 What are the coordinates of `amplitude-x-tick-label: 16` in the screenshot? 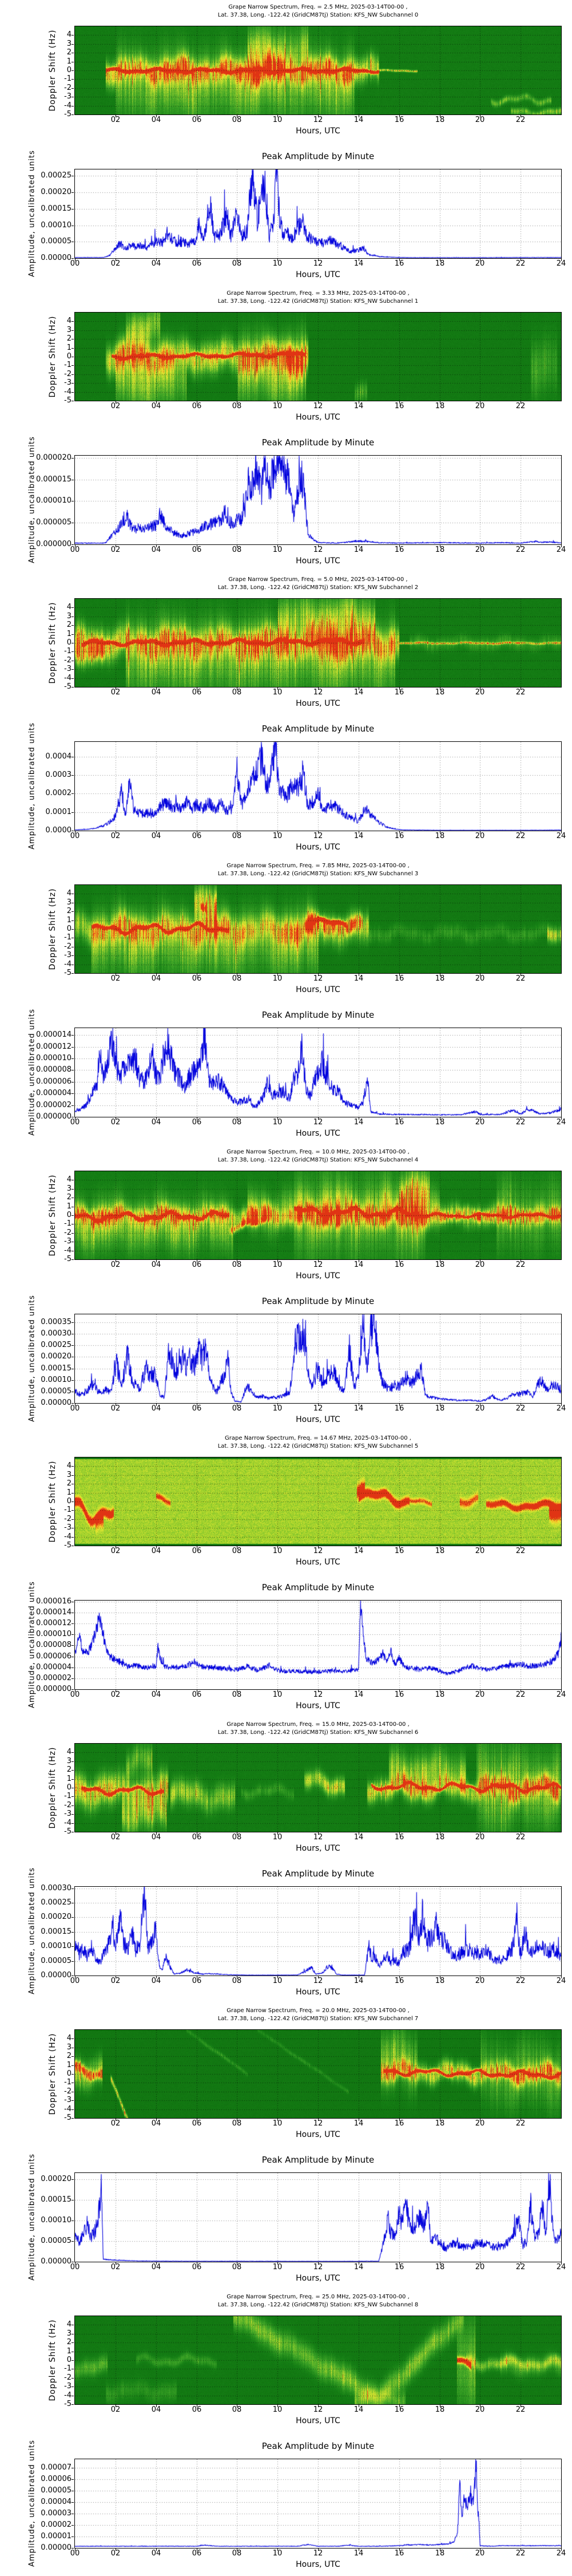 It's located at (399, 2267).